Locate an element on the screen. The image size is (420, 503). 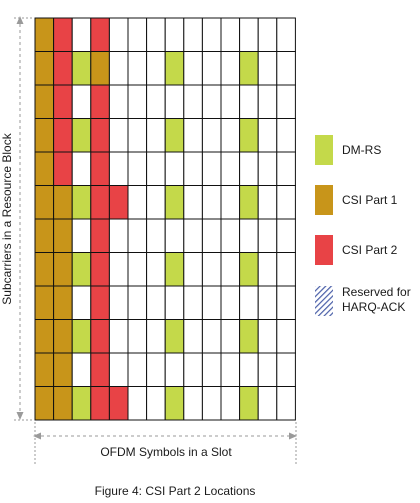
figure-caption: Figure 4: CSI Part 2 Locations is located at coordinates (175, 491).